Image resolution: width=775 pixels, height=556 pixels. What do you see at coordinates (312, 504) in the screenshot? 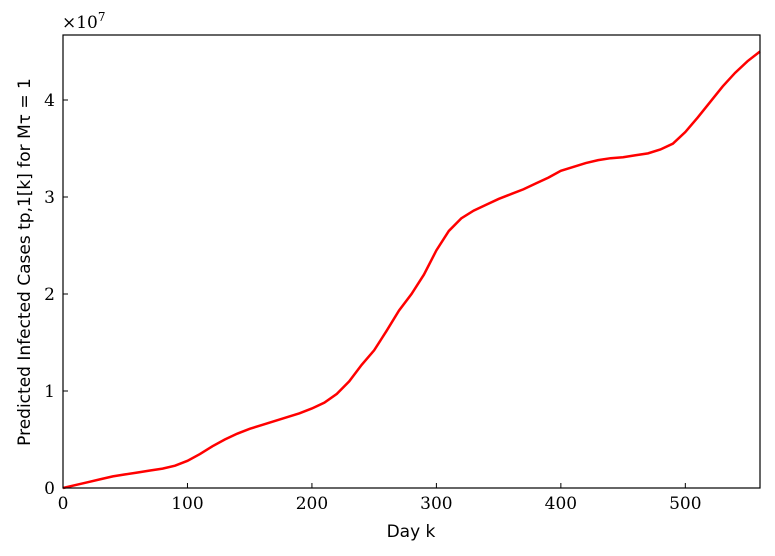
I see `x-tick-label: 200` at bounding box center [312, 504].